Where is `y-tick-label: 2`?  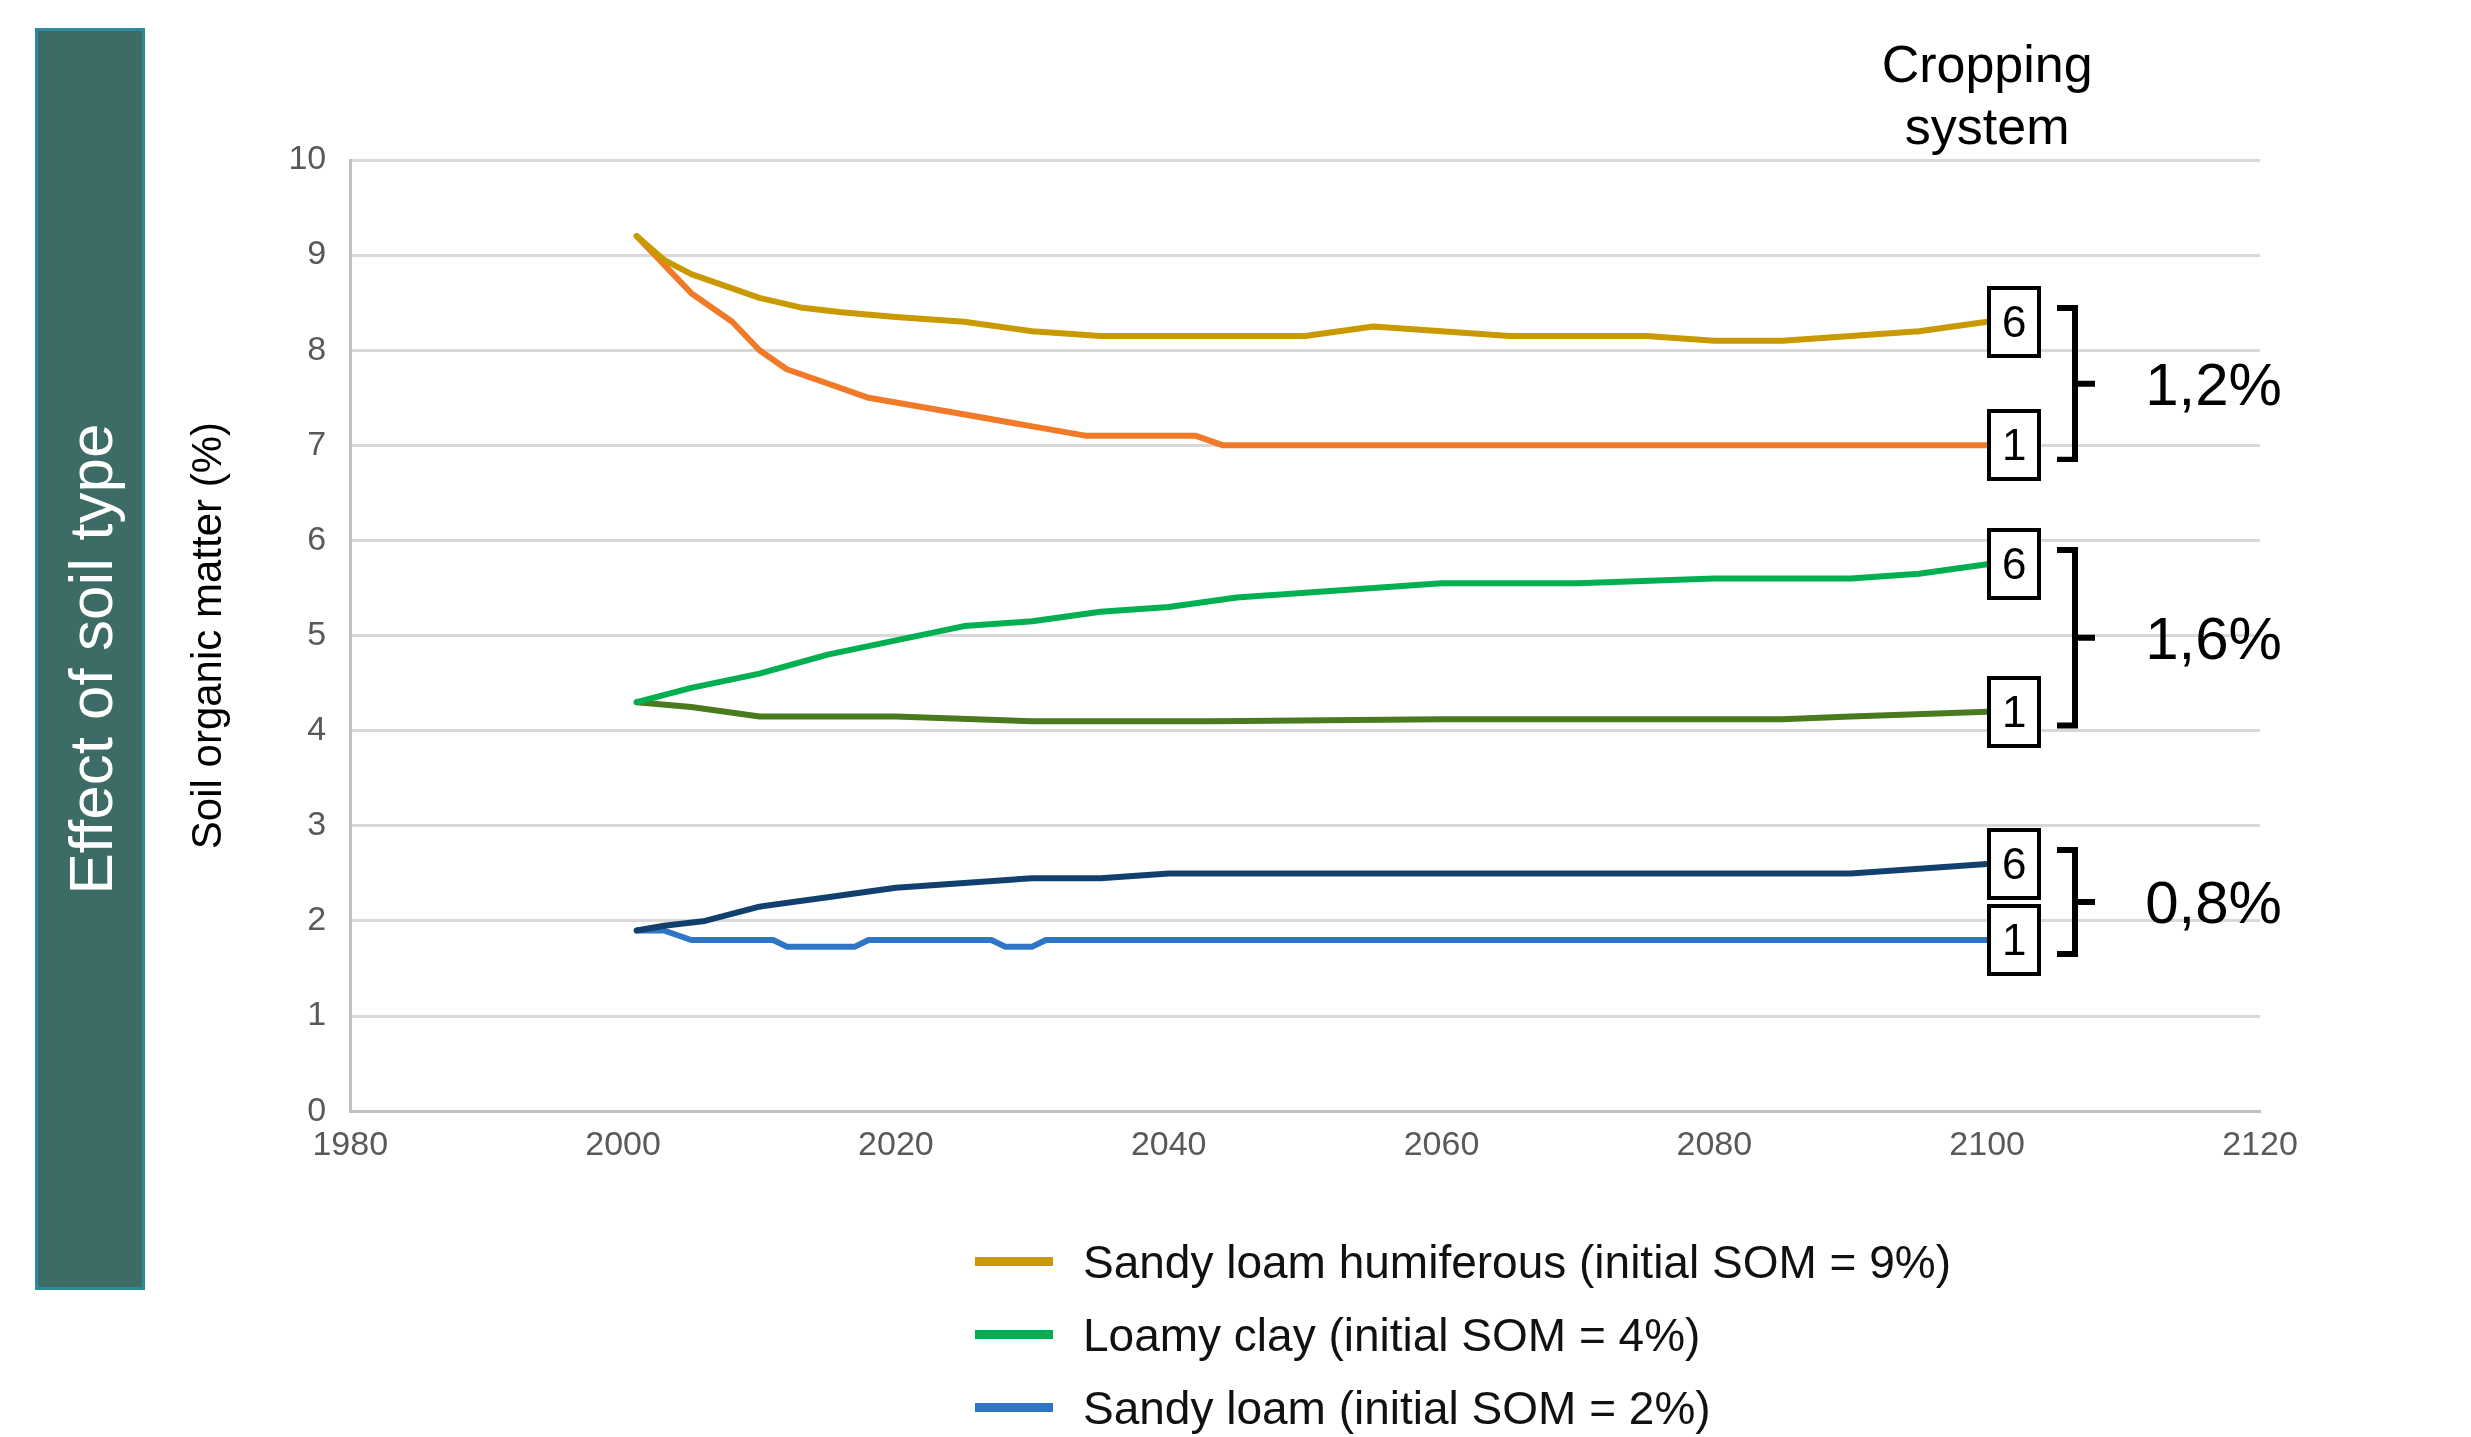
y-tick-label: 2 is located at coordinates (317, 918).